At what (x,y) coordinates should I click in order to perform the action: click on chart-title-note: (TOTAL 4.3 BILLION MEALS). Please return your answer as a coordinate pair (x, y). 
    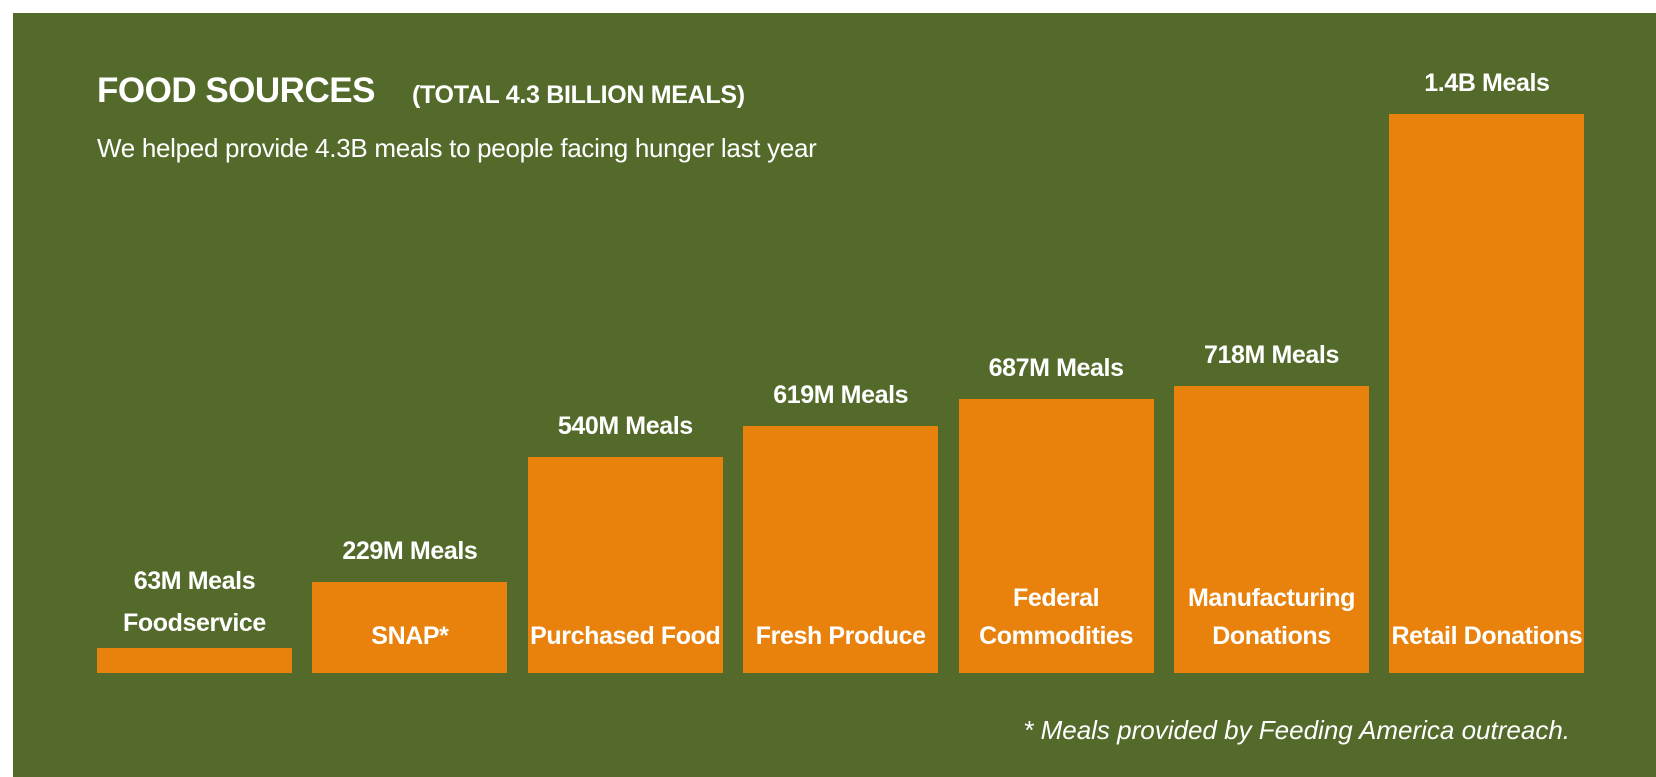
    Looking at the image, I should click on (578, 95).